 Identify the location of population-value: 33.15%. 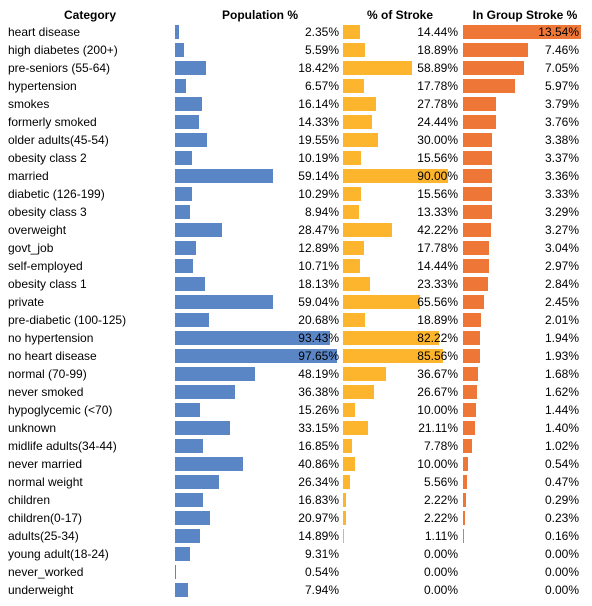
(318, 428).